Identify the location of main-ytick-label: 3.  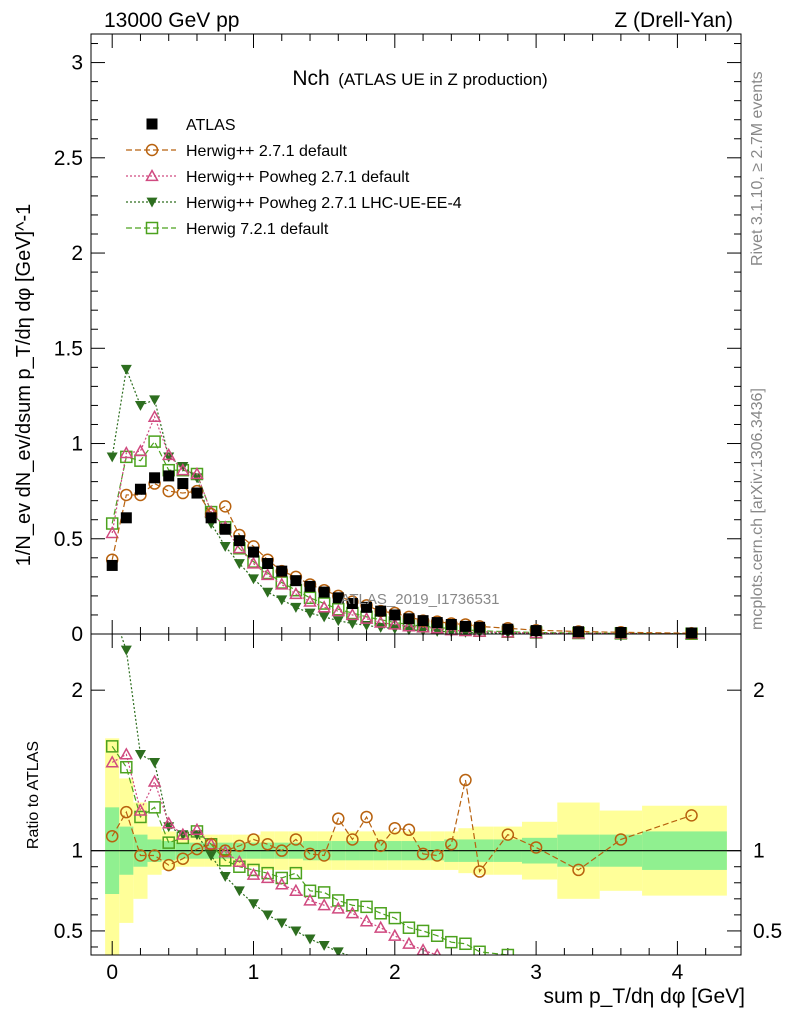
(77, 63).